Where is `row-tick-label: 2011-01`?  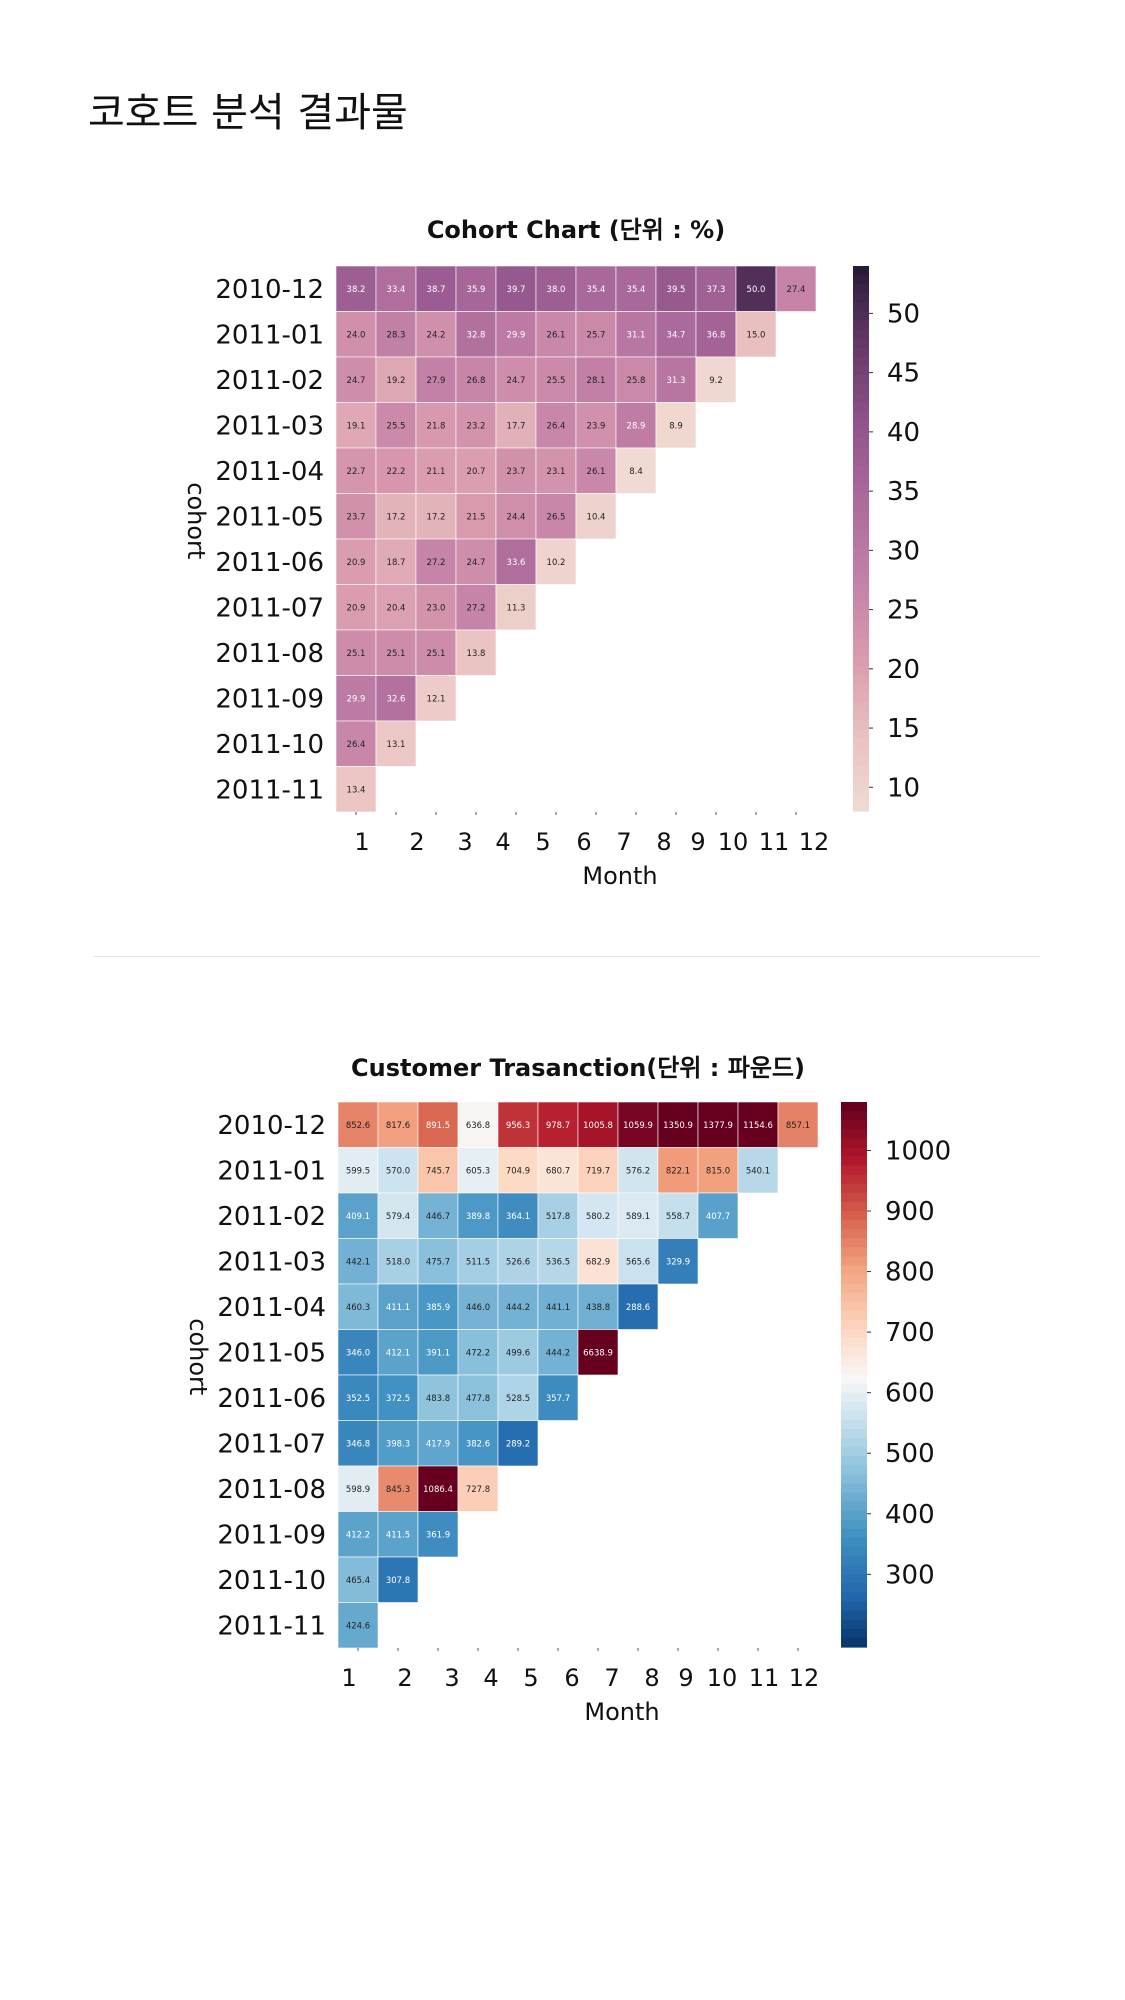
row-tick-label: 2011-01 is located at coordinates (271, 1171).